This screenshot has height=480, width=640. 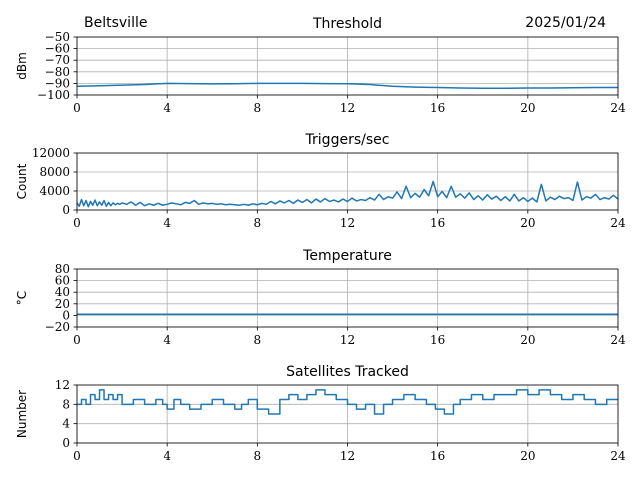 I want to click on threshold-y-tick-label: −90, so click(x=57, y=83).